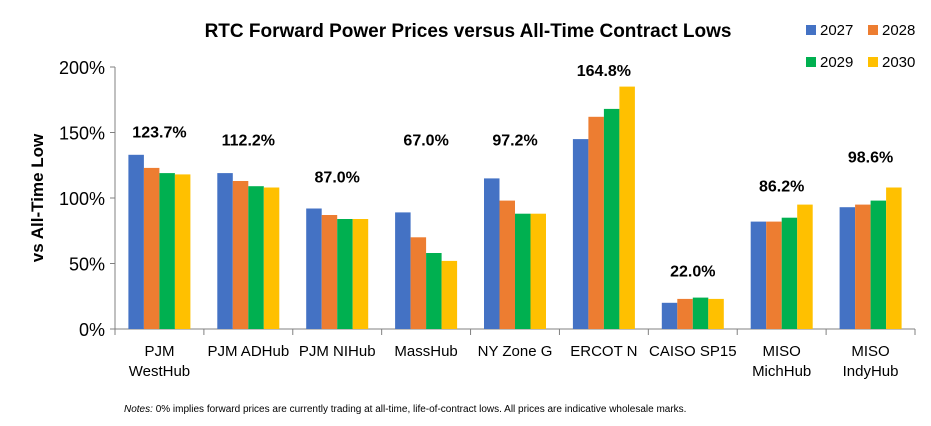 The image size is (931, 426). Describe the element at coordinates (138, 409) in the screenshot. I see `notes-label: Notes:` at that location.